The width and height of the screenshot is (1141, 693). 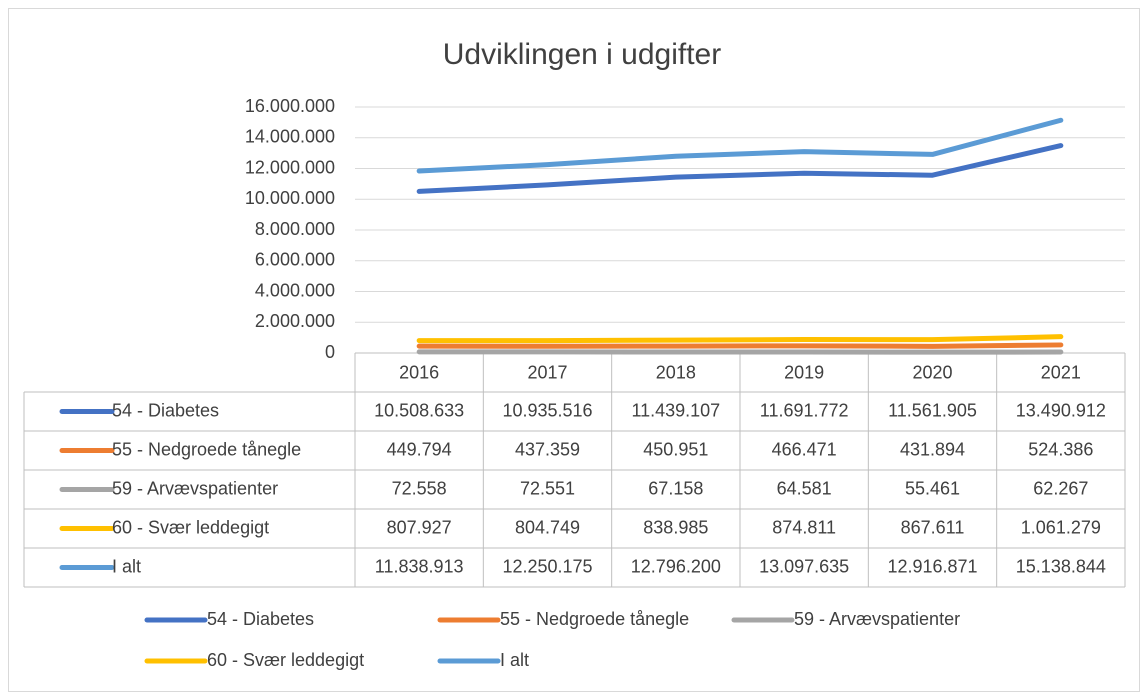 What do you see at coordinates (804, 449) in the screenshot?
I see `table-cell: 466.471` at bounding box center [804, 449].